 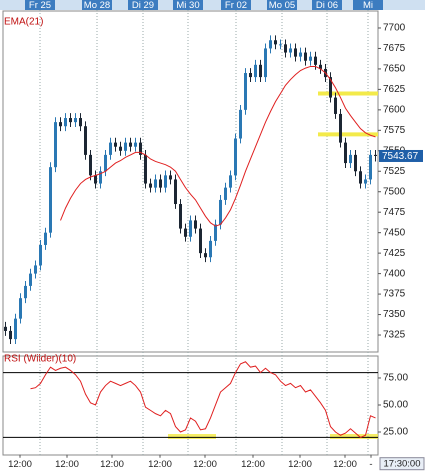 What do you see at coordinates (395, 405) in the screenshot?
I see `y-tick-label: 50.00` at bounding box center [395, 405].